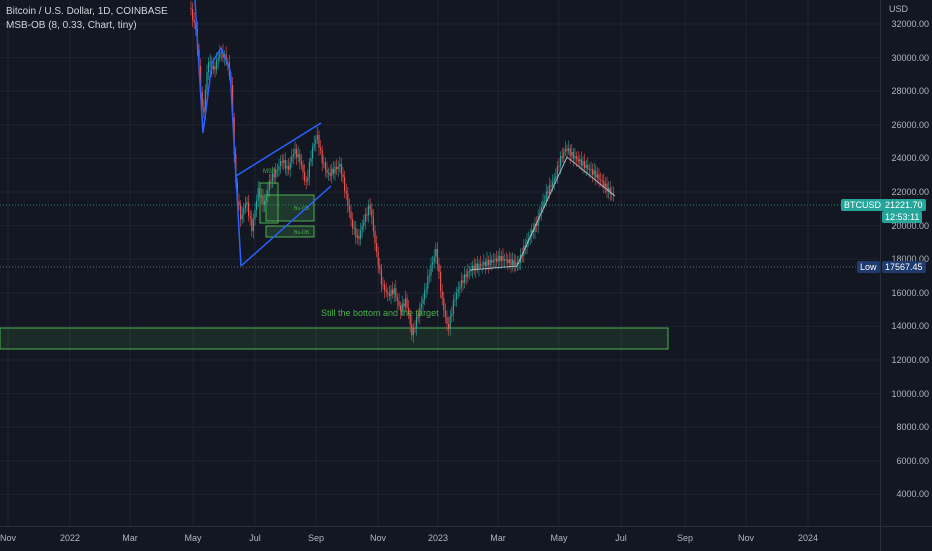 The height and width of the screenshot is (551, 932). I want to click on price-tick: 26000.00, so click(910, 124).